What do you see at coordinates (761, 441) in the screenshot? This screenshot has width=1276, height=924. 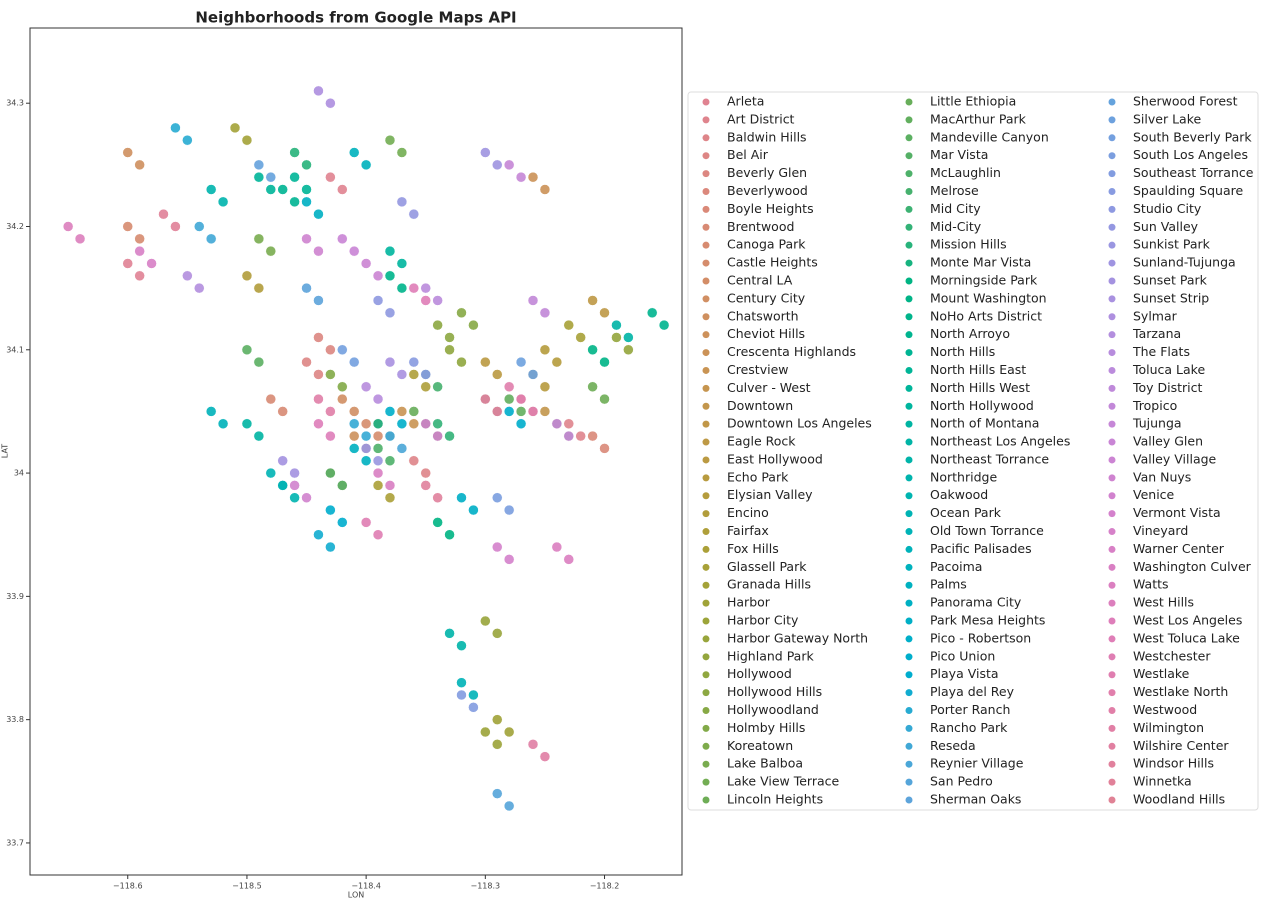 I see `legend-label: Eagle Rock` at bounding box center [761, 441].